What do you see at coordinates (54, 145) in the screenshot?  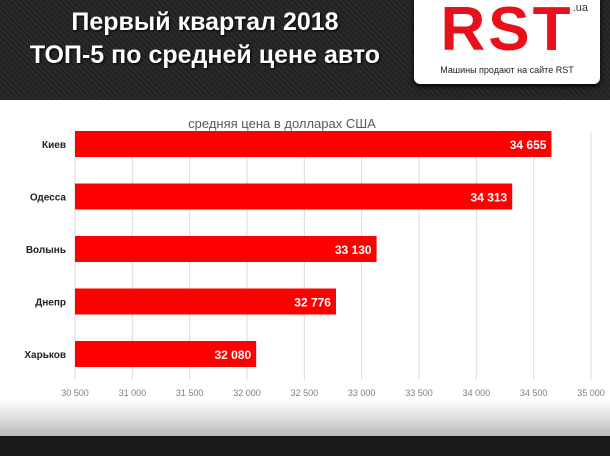 I see `category-label: Киев` at bounding box center [54, 145].